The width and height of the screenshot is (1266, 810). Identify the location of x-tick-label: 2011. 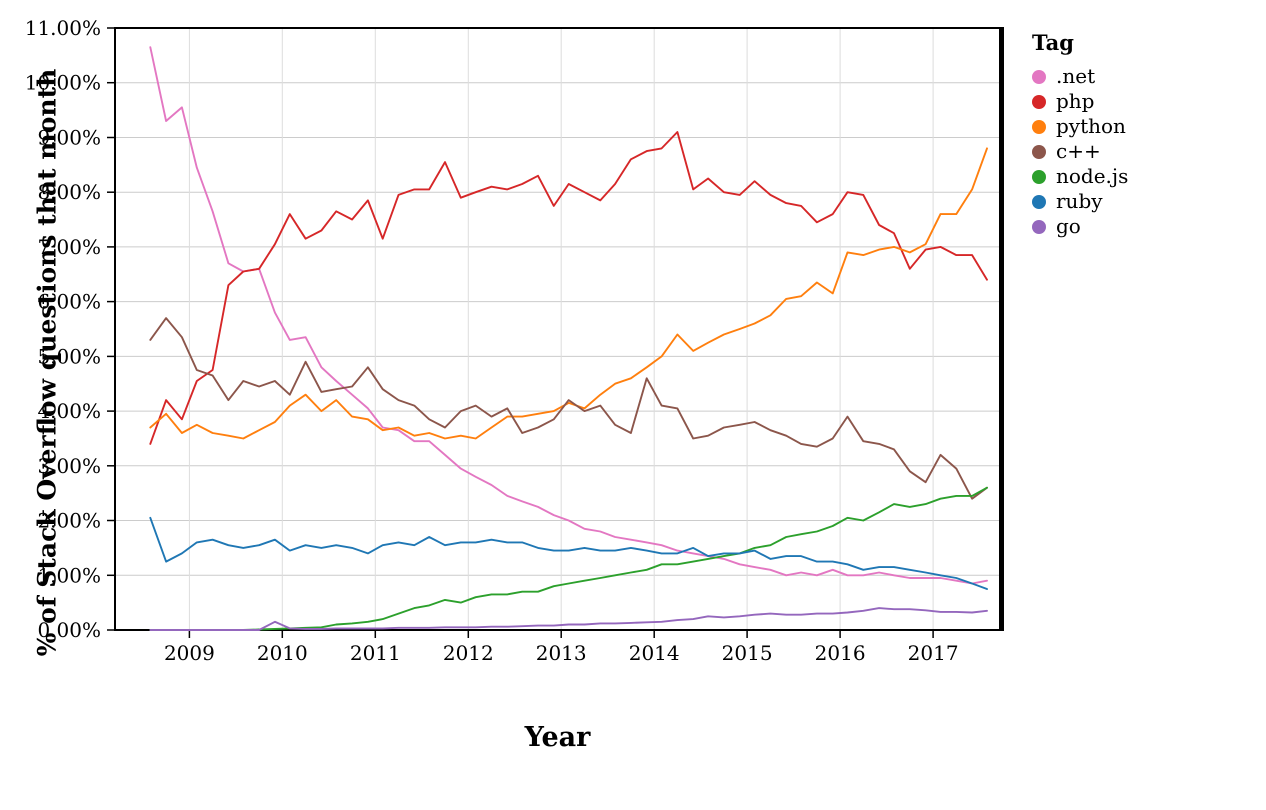
(375, 653).